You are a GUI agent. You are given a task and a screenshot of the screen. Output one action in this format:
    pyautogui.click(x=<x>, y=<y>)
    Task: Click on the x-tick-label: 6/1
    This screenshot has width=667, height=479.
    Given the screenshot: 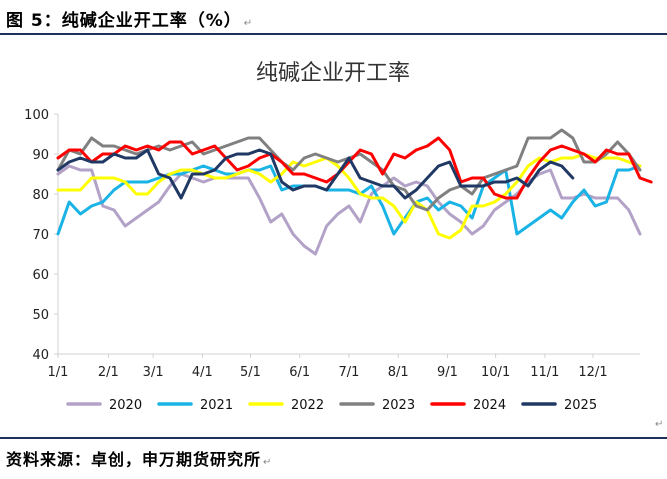 What is the action you would take?
    pyautogui.click(x=299, y=372)
    